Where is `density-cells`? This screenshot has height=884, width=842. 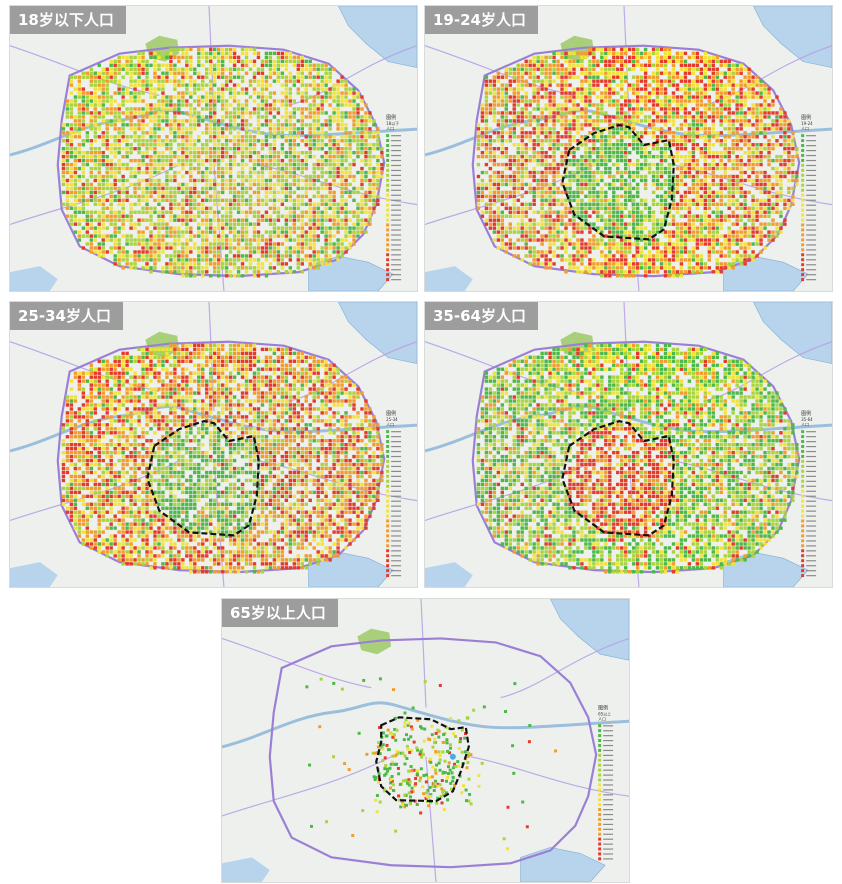
density-cells is located at coordinates (637, 162).